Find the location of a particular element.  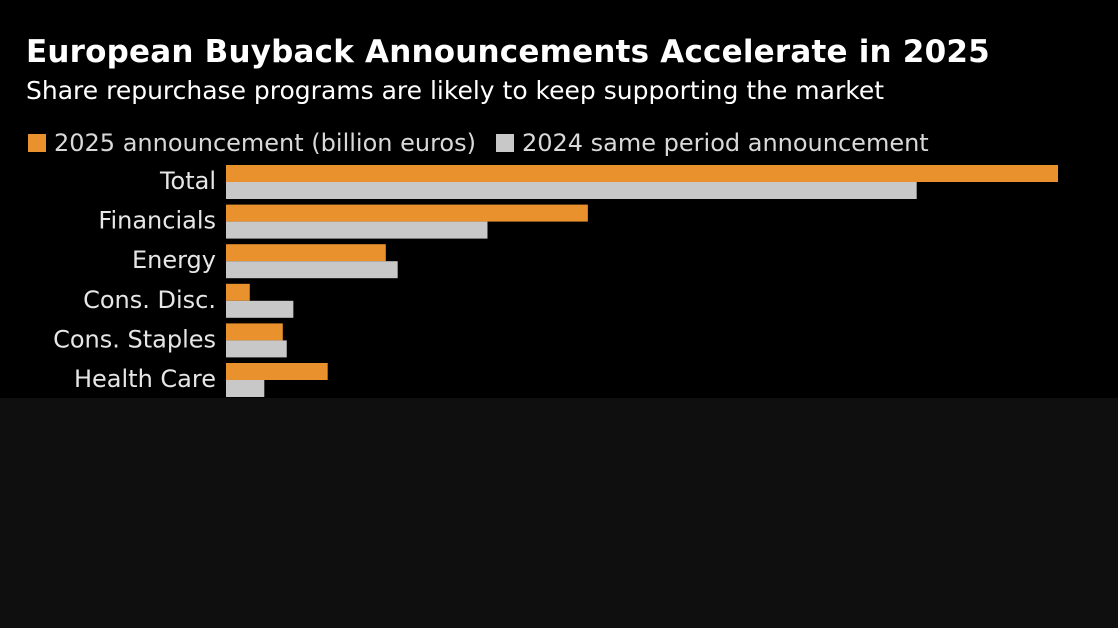

category-label-energy: Energy is located at coordinates (174, 260).